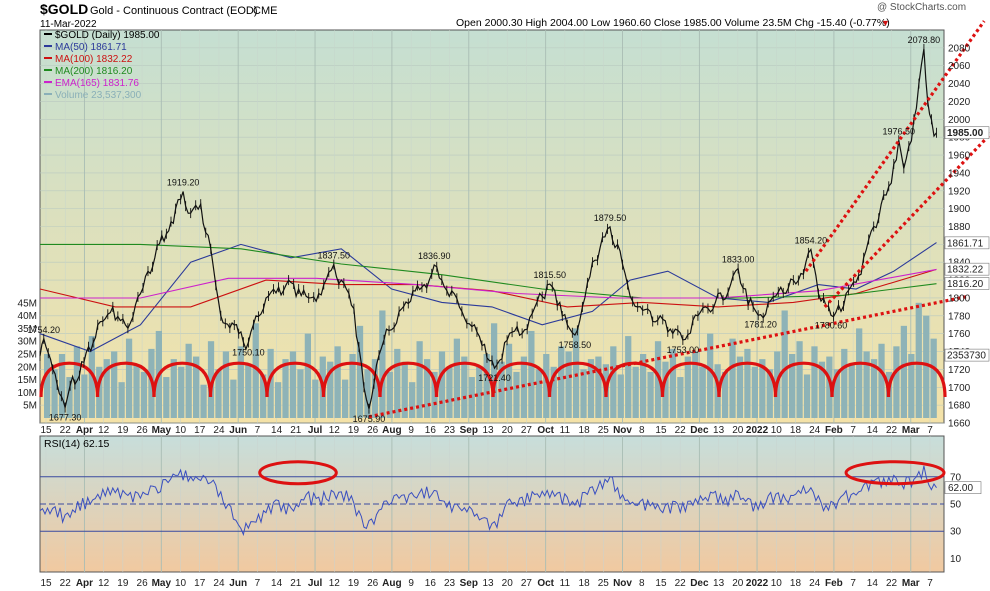 The width and height of the screenshot is (990, 591). Describe the element at coordinates (681, 430) in the screenshot. I see `x-tick-label: 22` at that location.